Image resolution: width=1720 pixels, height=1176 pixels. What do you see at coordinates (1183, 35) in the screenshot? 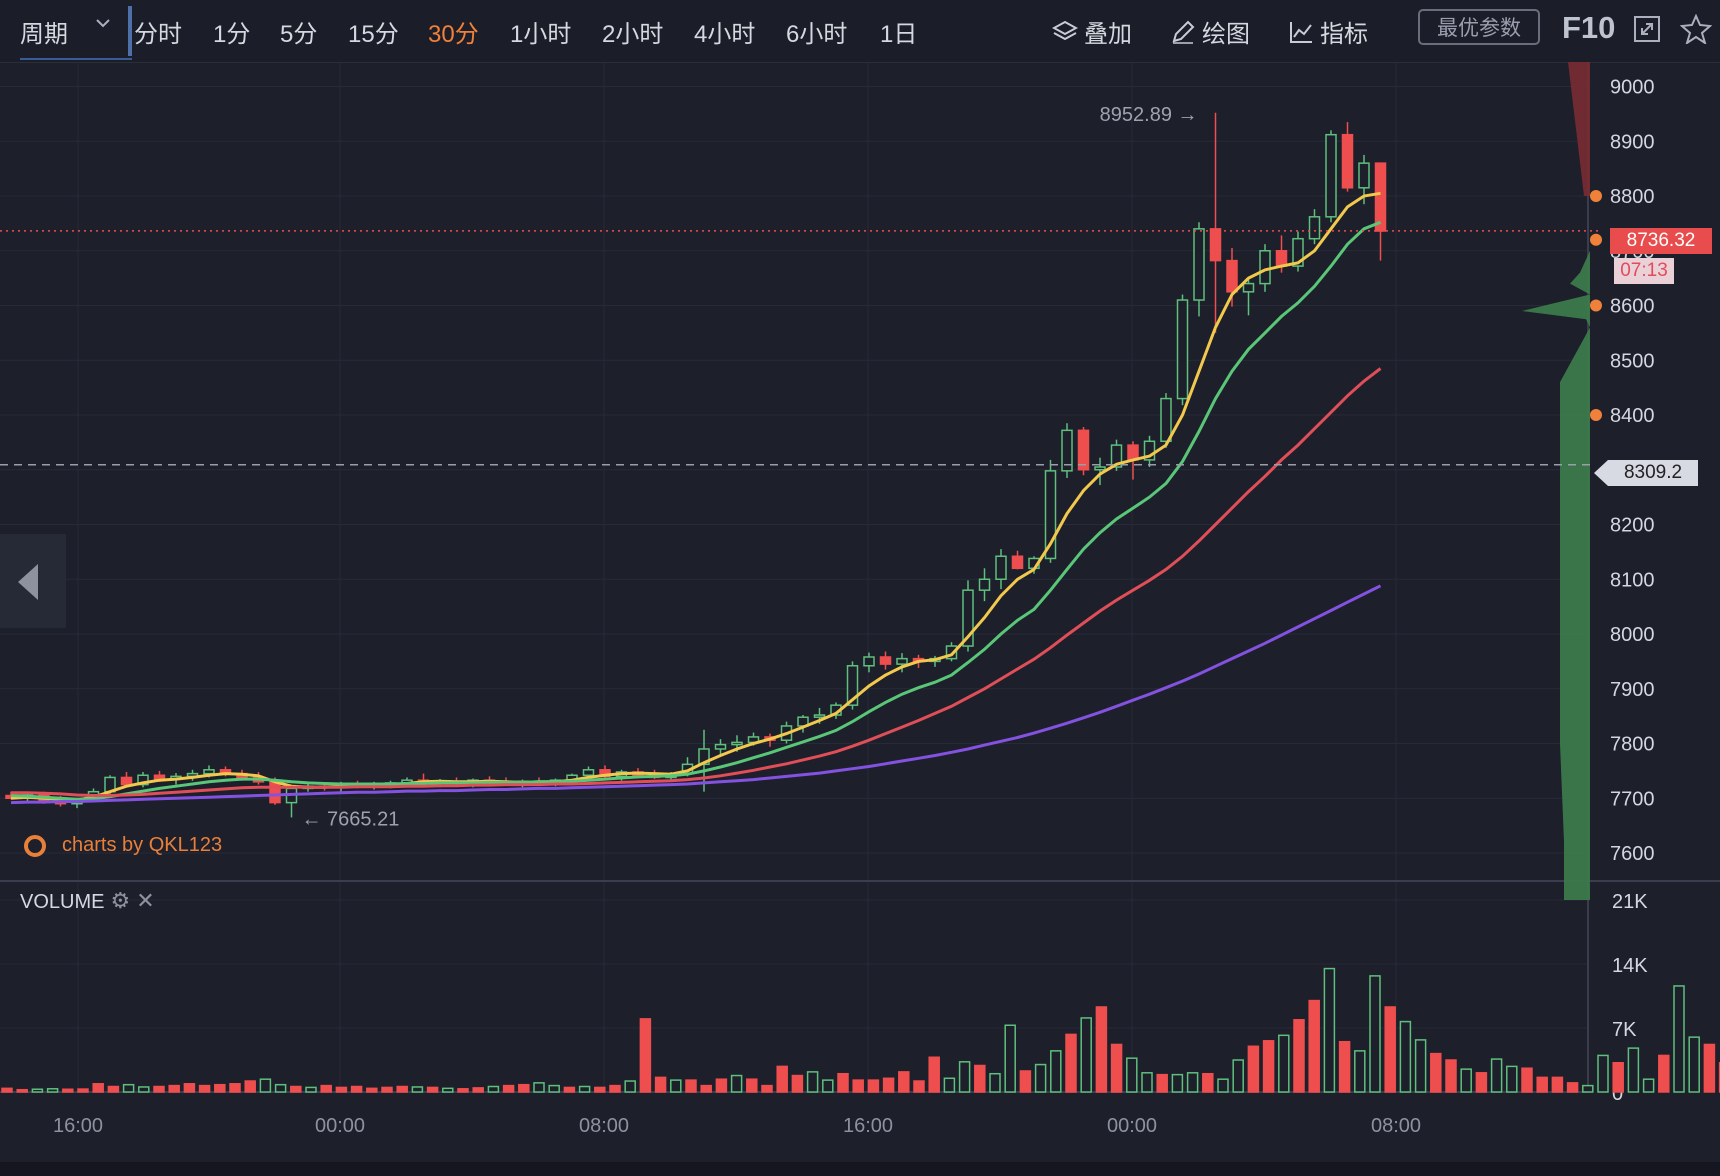
I see `pen-icon` at bounding box center [1183, 35].